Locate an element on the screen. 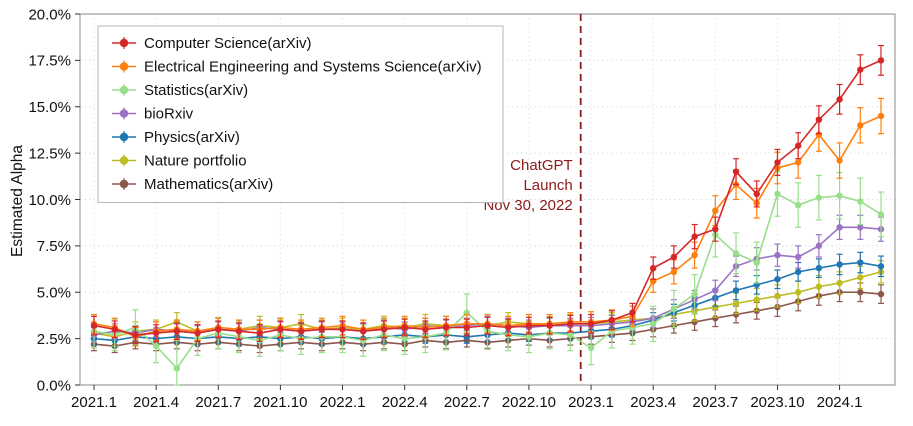  y-tick-label: 10.0% is located at coordinates (49, 200).